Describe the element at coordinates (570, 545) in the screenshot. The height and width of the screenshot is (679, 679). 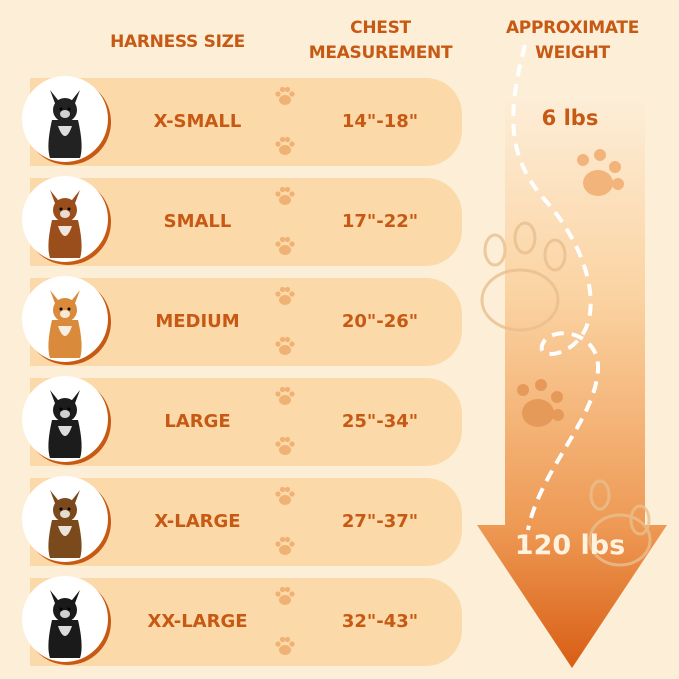
I see `weight-max: 120 lbs` at that location.